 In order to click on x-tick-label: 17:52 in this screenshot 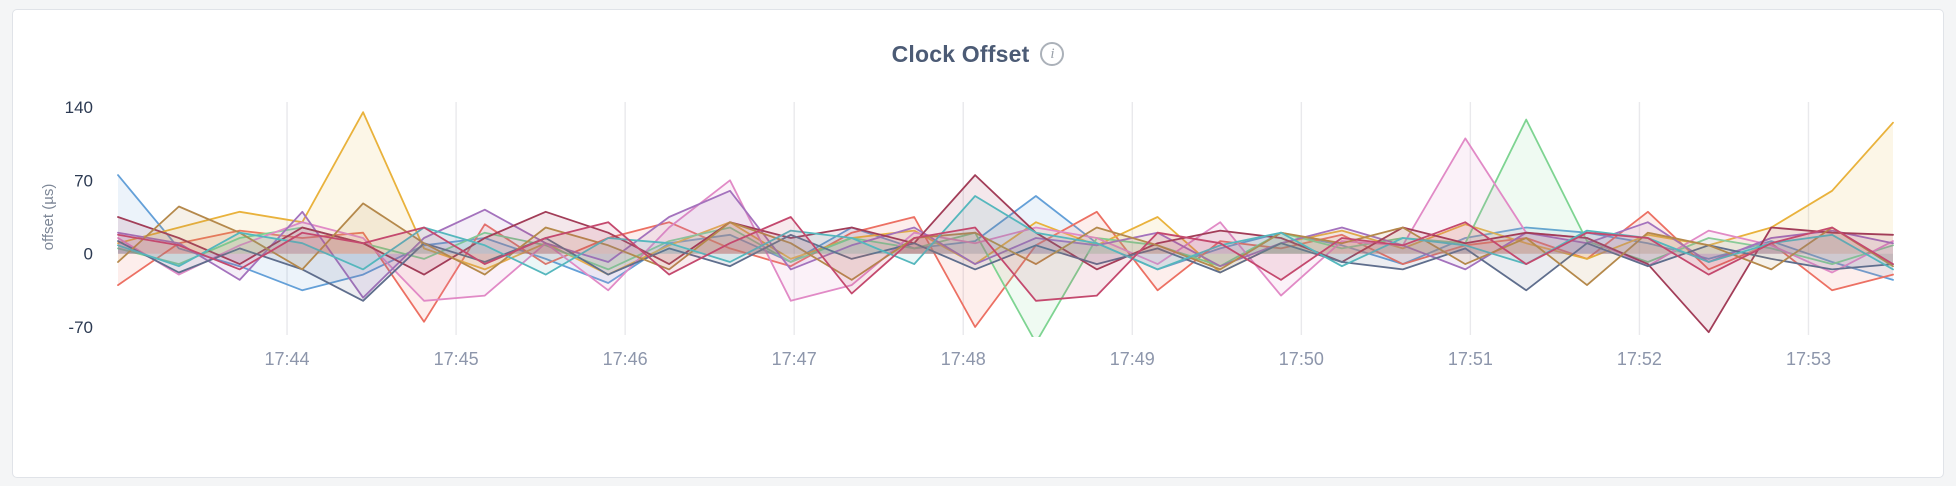, I will do `click(1639, 359)`.